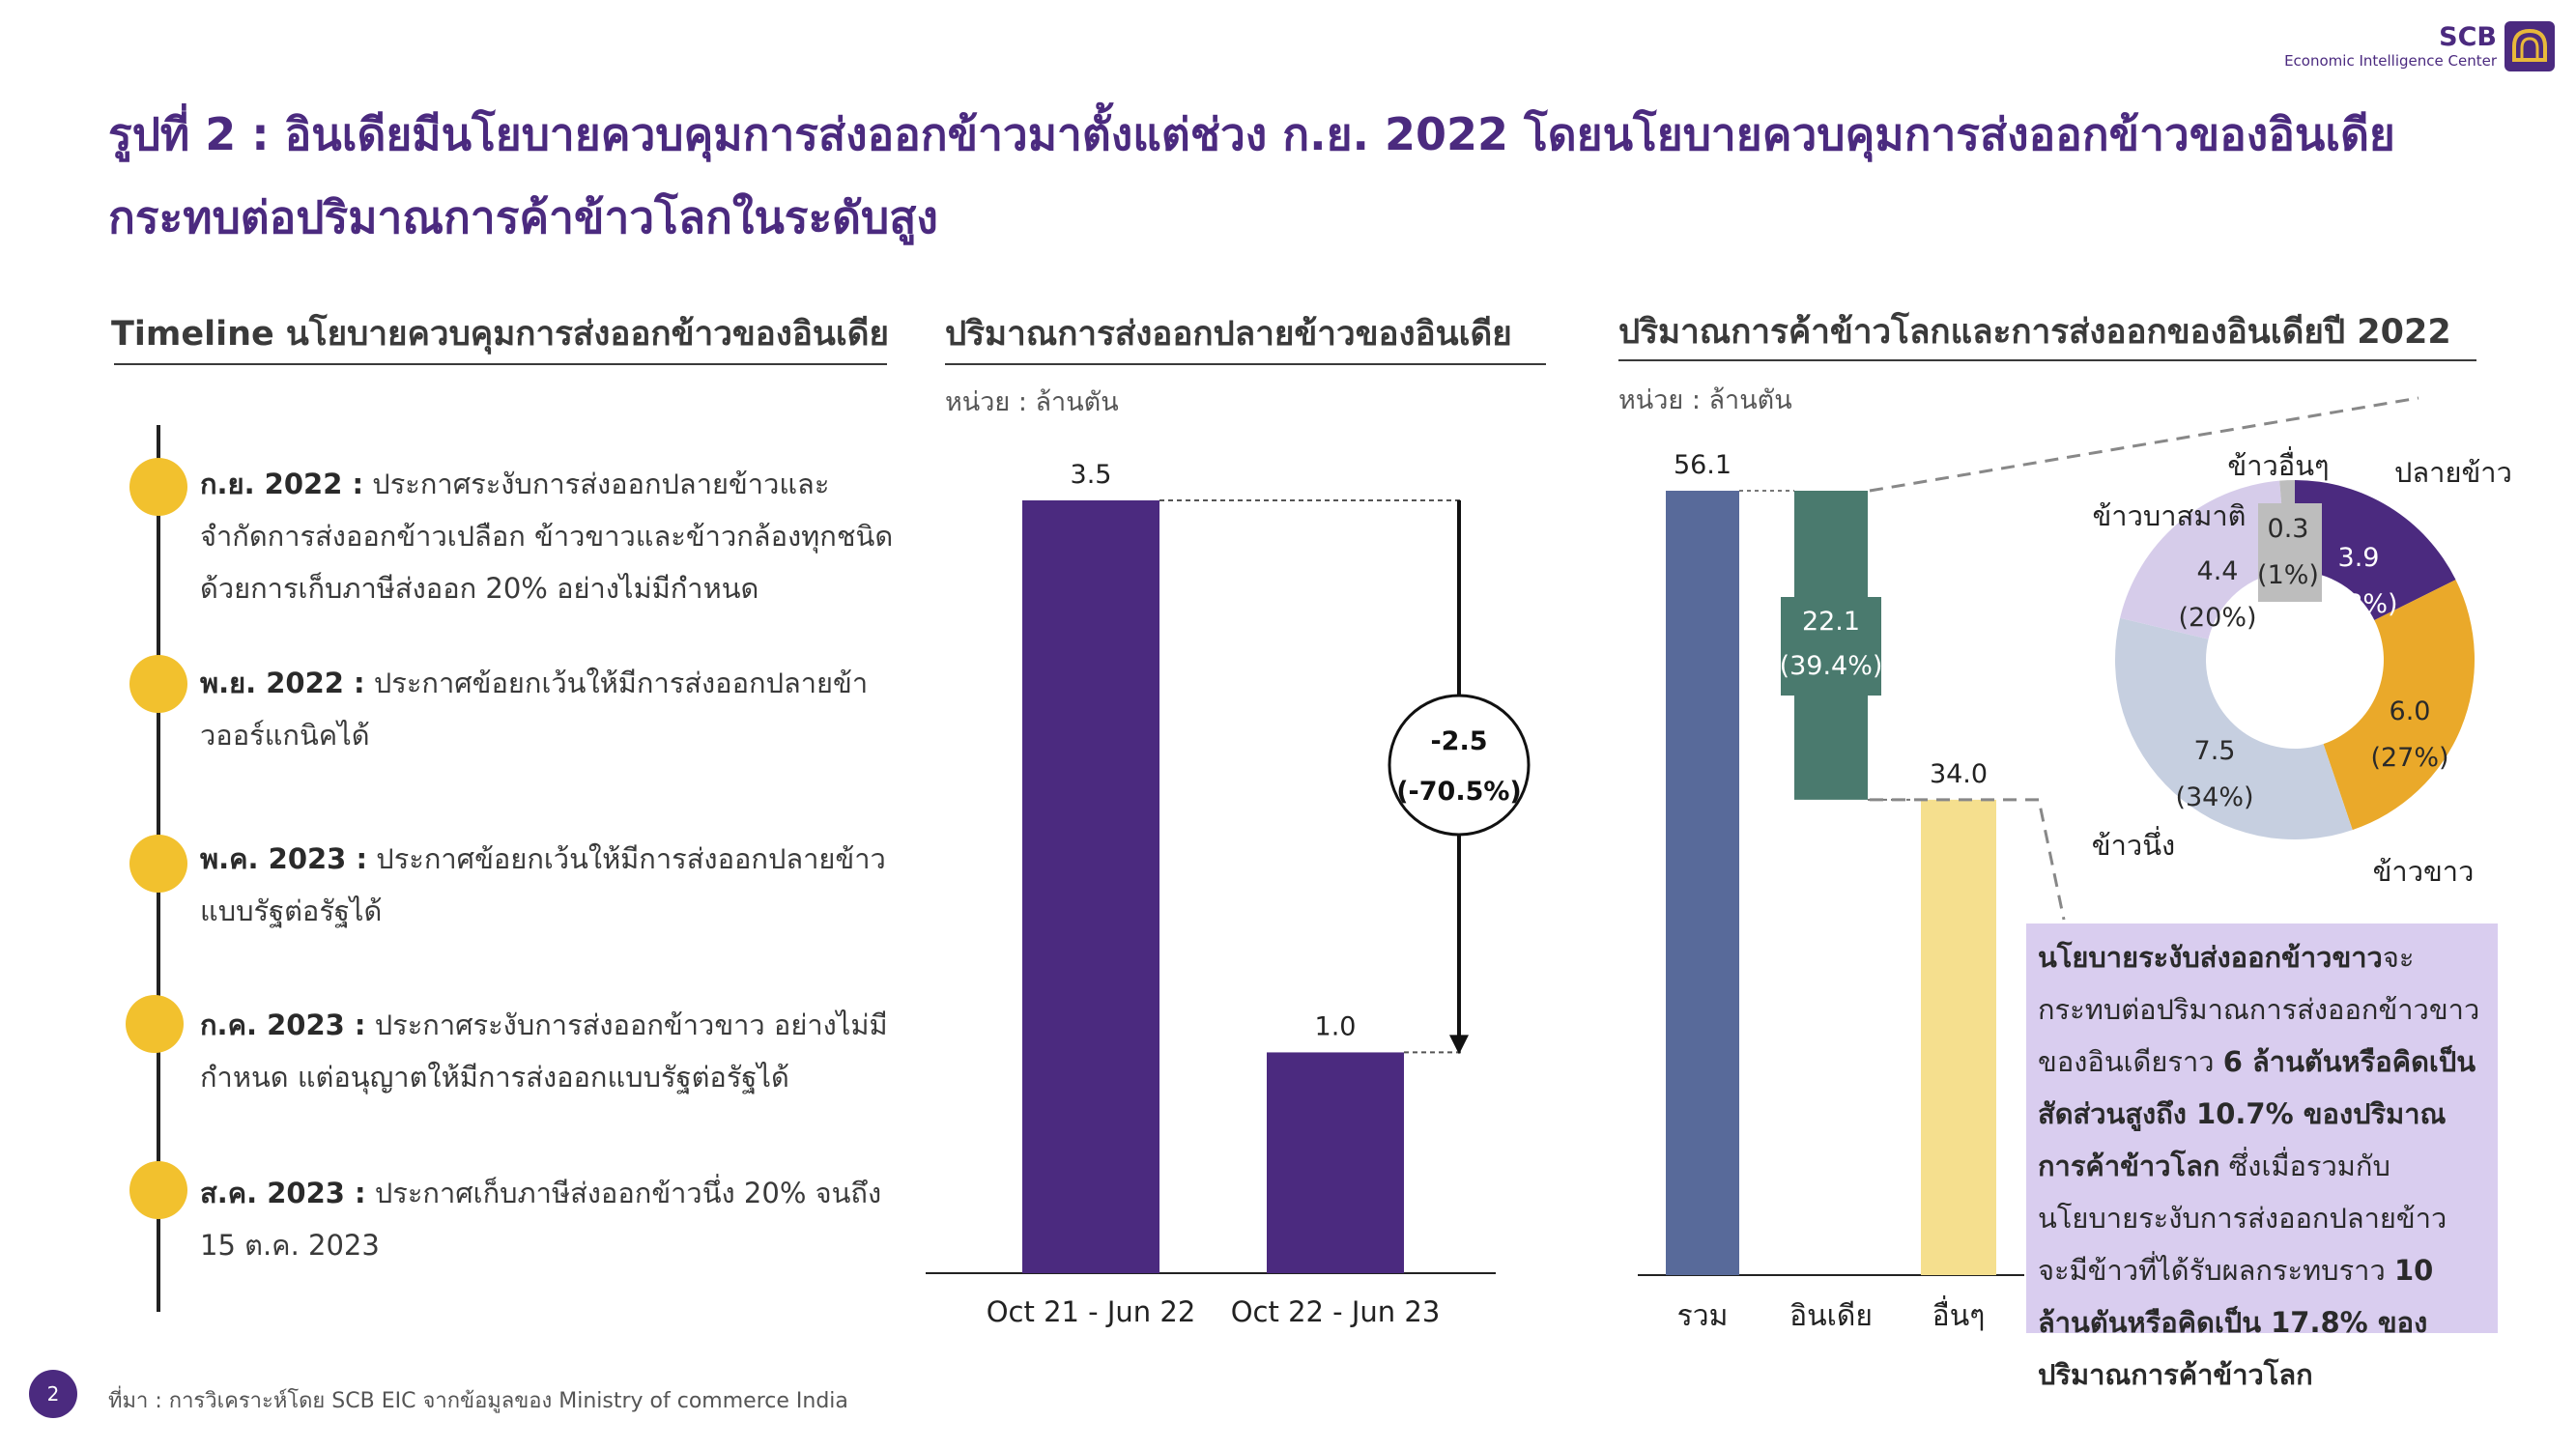 The width and height of the screenshot is (2576, 1449). Describe the element at coordinates (2410, 711) in the screenshot. I see `donut-value-label: 6.0` at that location.